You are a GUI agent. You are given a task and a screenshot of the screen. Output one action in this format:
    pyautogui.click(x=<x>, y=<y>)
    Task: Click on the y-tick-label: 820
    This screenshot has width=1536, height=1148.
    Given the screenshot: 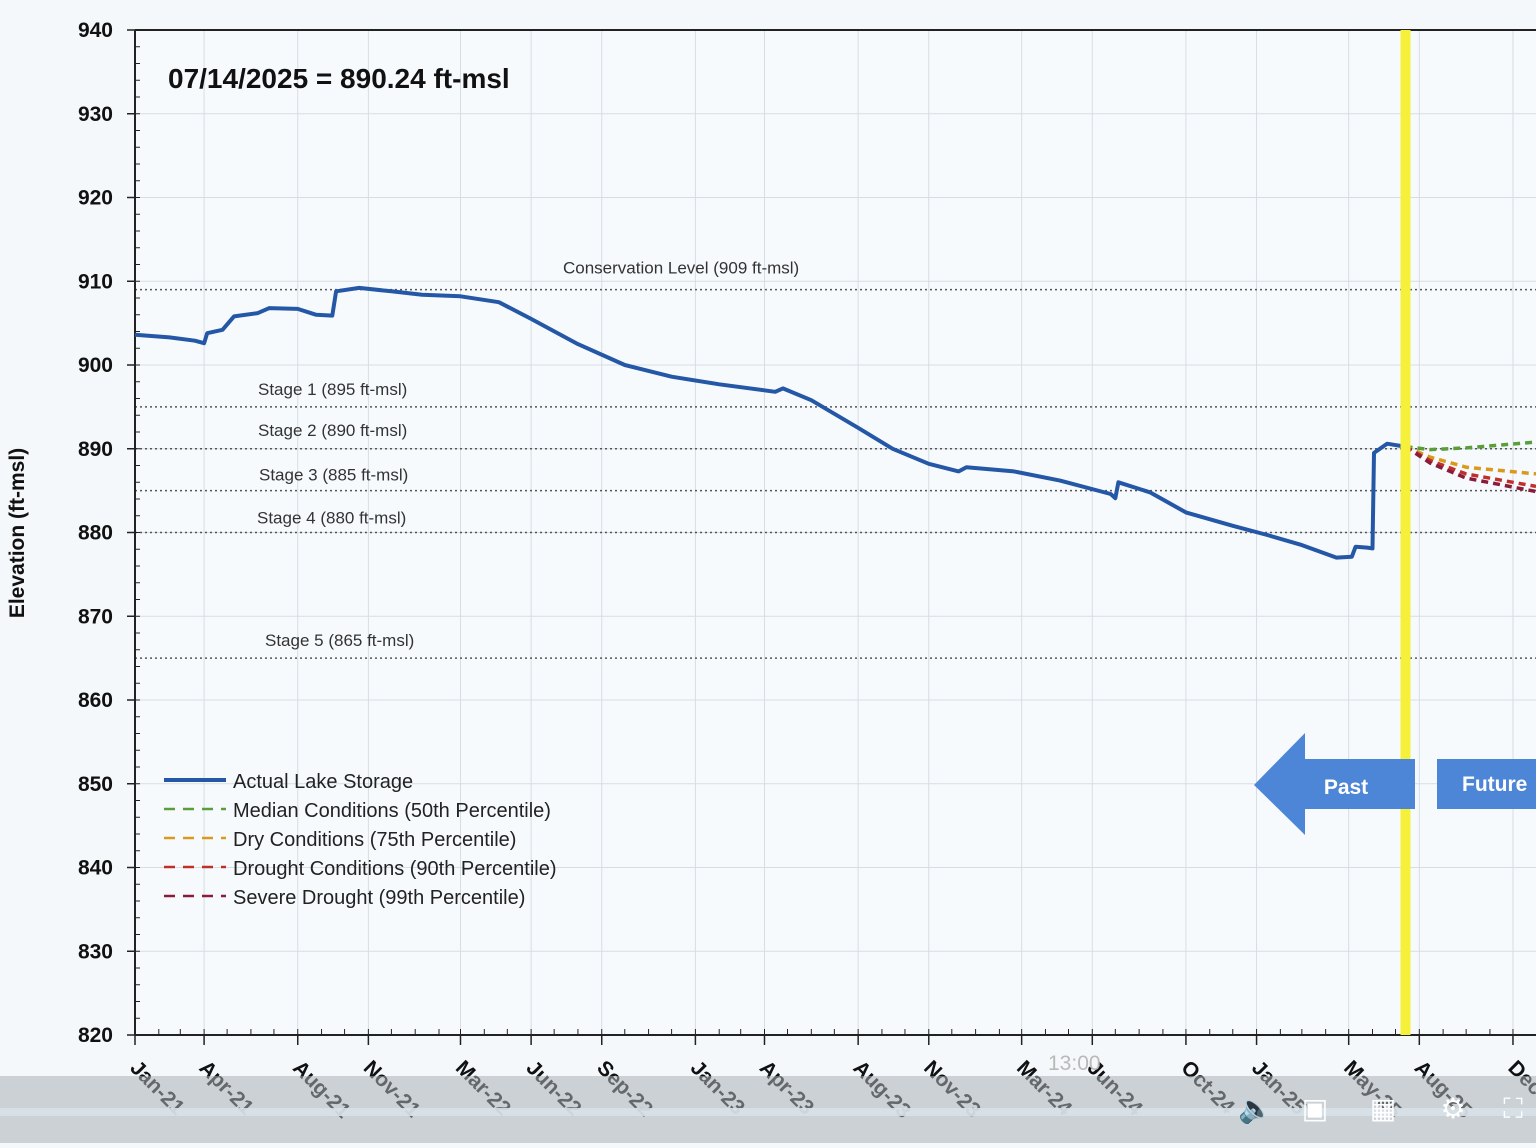 What is the action you would take?
    pyautogui.click(x=95, y=1035)
    